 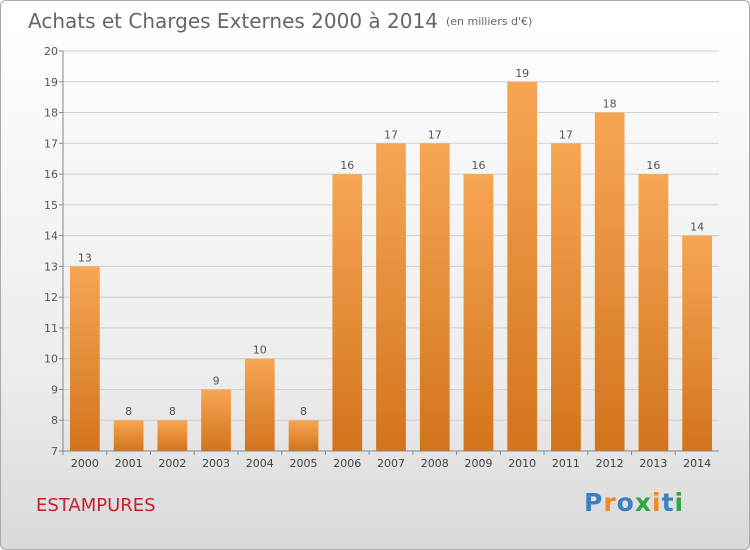 What do you see at coordinates (54, 420) in the screenshot?
I see `y-tick-label: 8` at bounding box center [54, 420].